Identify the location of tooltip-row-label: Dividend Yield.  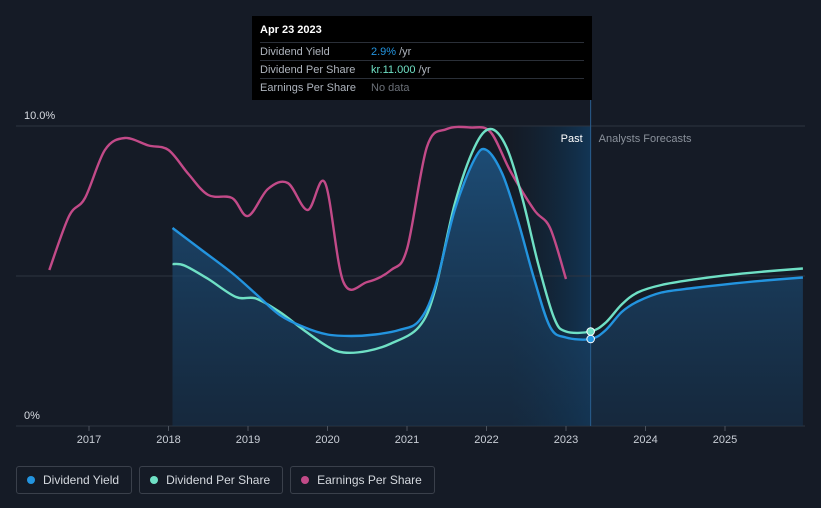
(295, 51).